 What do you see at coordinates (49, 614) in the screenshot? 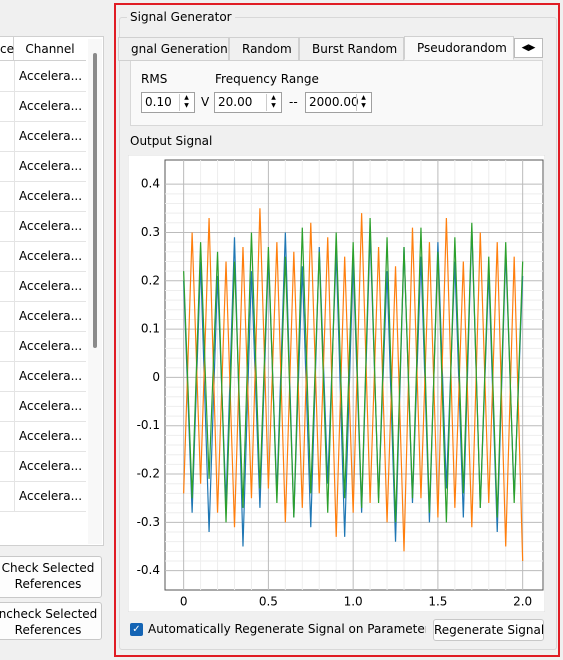
I see `button-text: ncheck Selected` at bounding box center [49, 614].